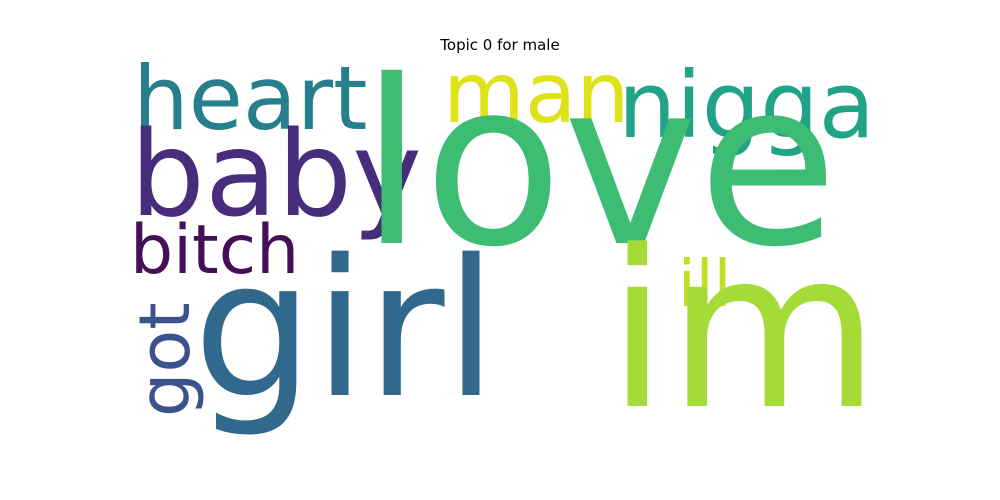 The image size is (1000, 500). Describe the element at coordinates (705, 285) in the screenshot. I see `word-ill: ill` at that location.